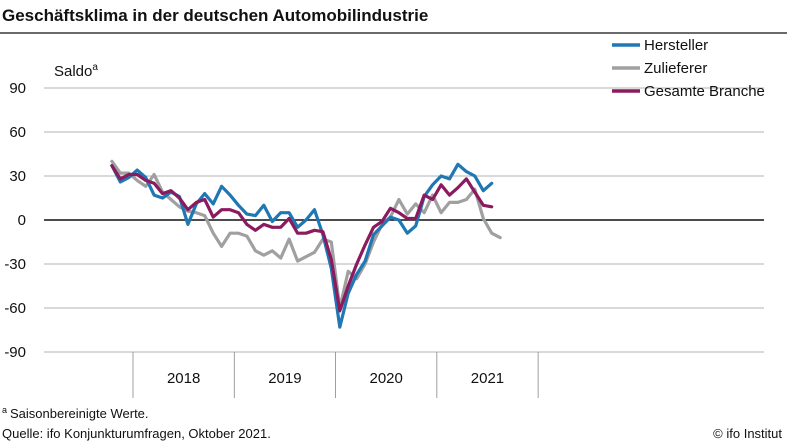 The image size is (787, 443). I want to click on x-tick-label: 2020, so click(386, 378).